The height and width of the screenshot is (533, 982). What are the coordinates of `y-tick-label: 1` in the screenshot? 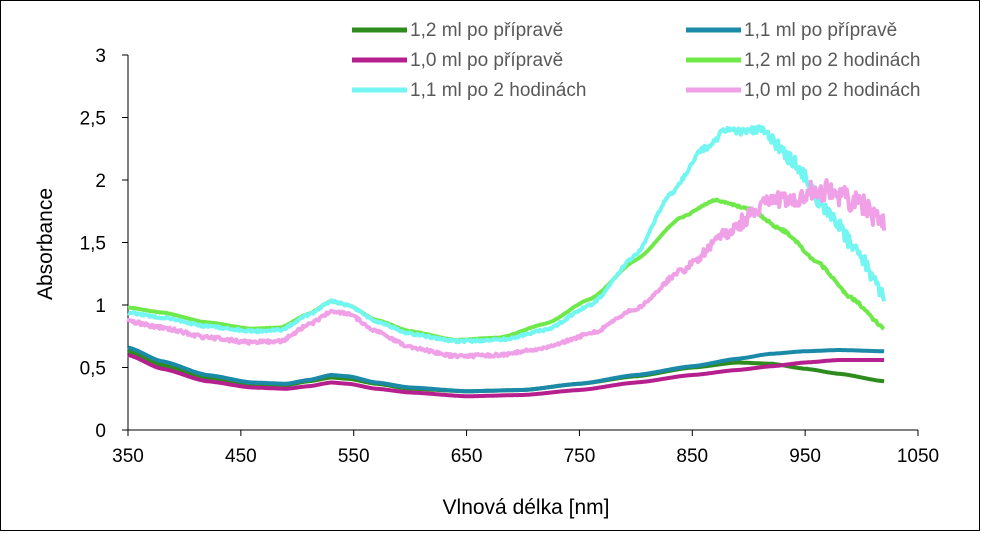 It's located at (100, 306).